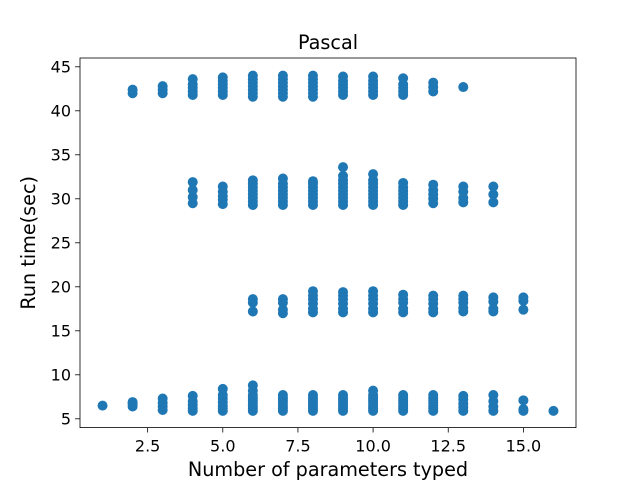 The width and height of the screenshot is (640, 480). What do you see at coordinates (338, 441) in the screenshot?
I see `x-axis: 2.5 5.0 7.5 10.0 12.5 15.0` at bounding box center [338, 441].